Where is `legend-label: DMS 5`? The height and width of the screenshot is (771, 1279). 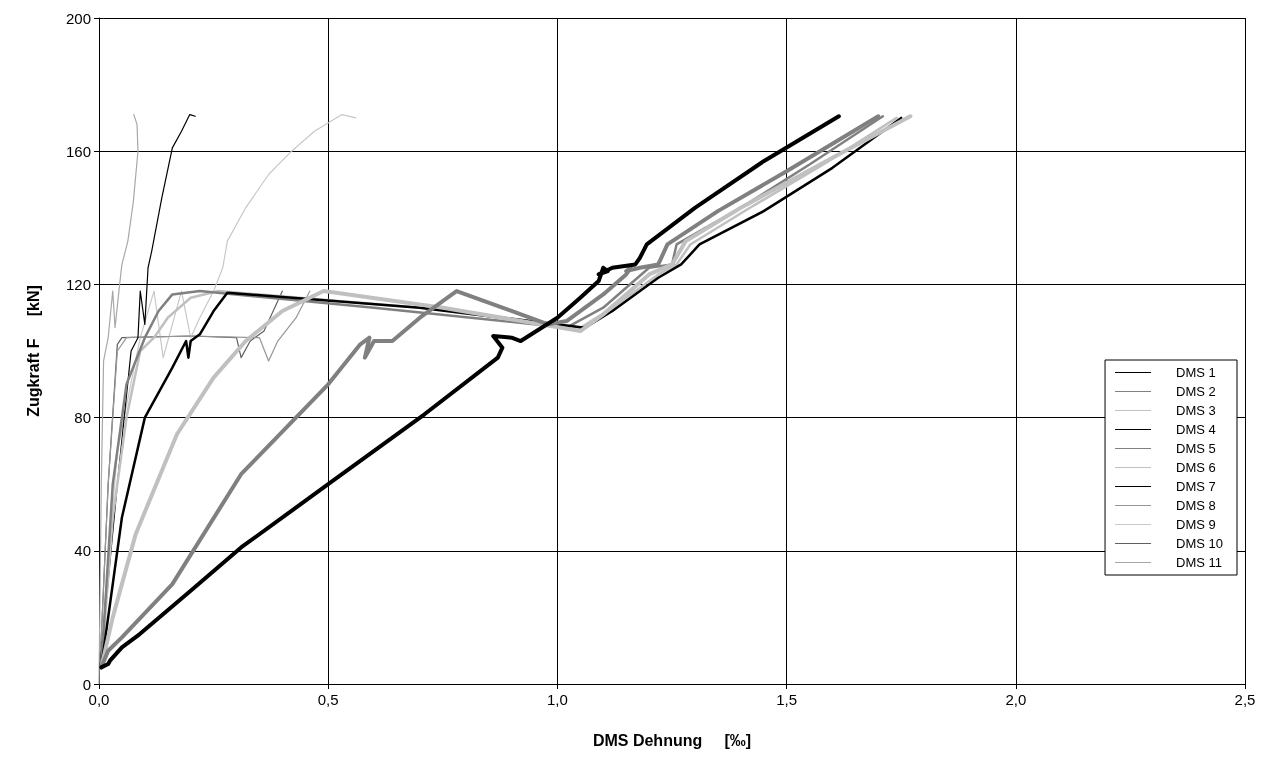
legend-label: DMS 5 is located at coordinates (1196, 448).